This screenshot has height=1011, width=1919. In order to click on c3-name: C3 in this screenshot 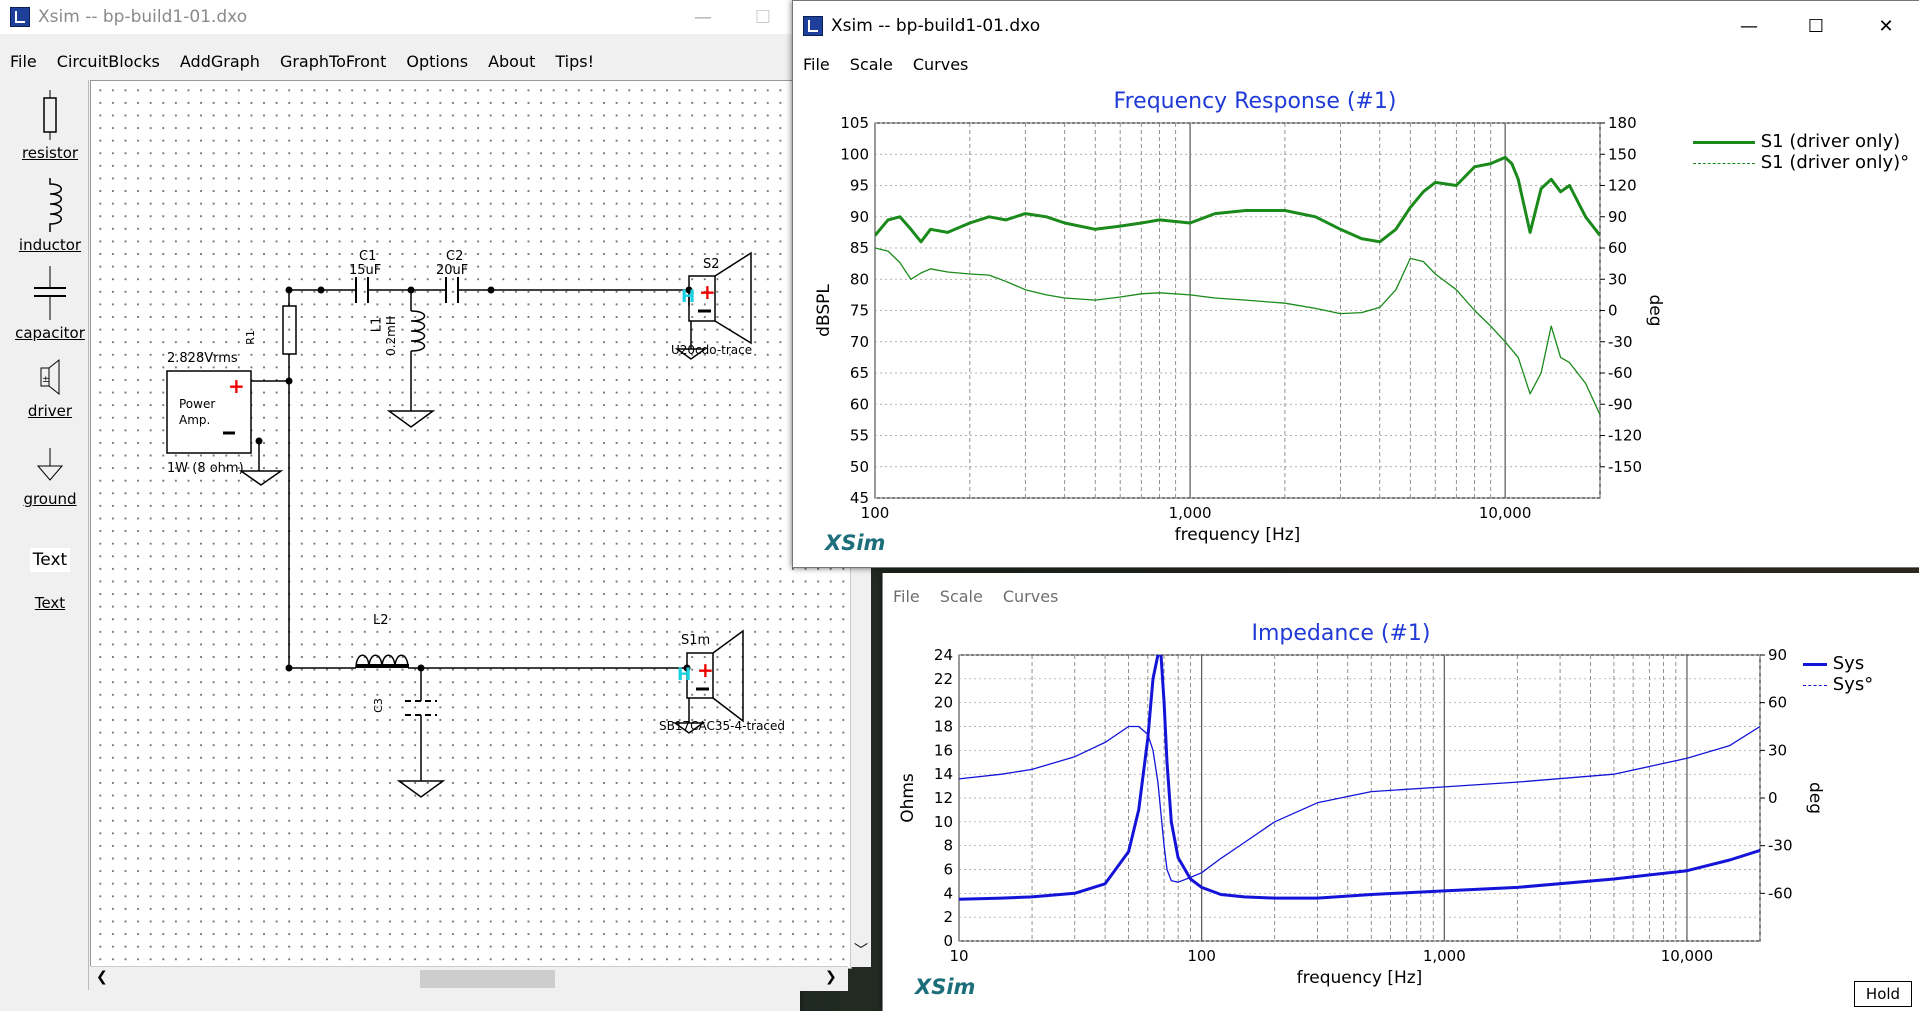, I will do `click(378, 705)`.